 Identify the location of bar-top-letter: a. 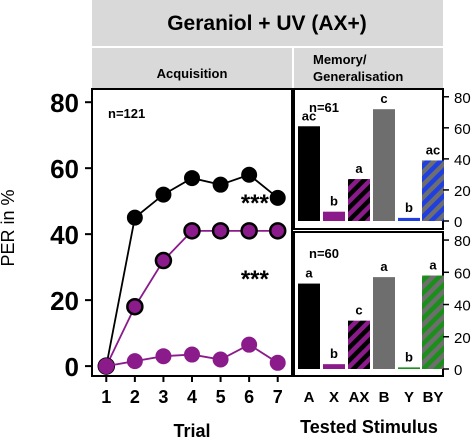
(359, 168).